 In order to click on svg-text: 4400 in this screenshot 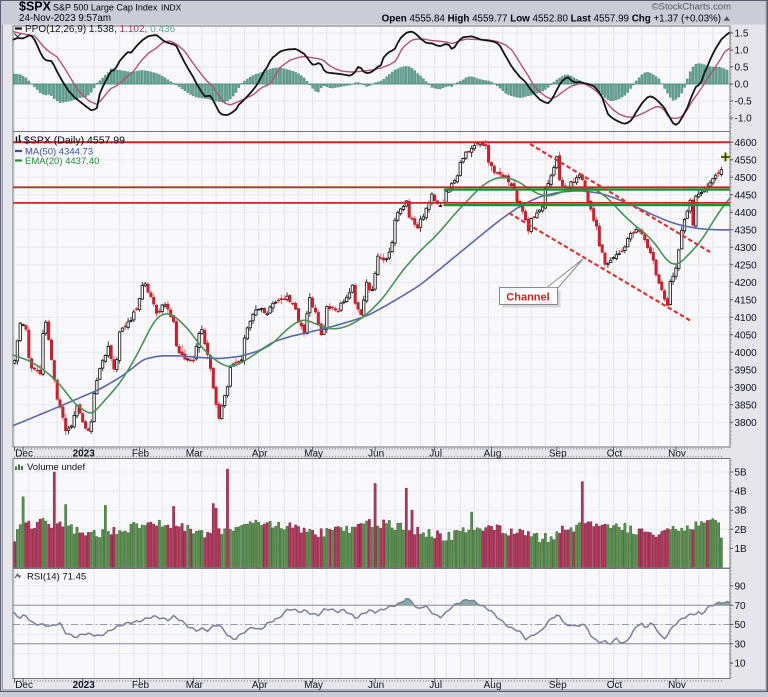, I will do `click(746, 213)`.